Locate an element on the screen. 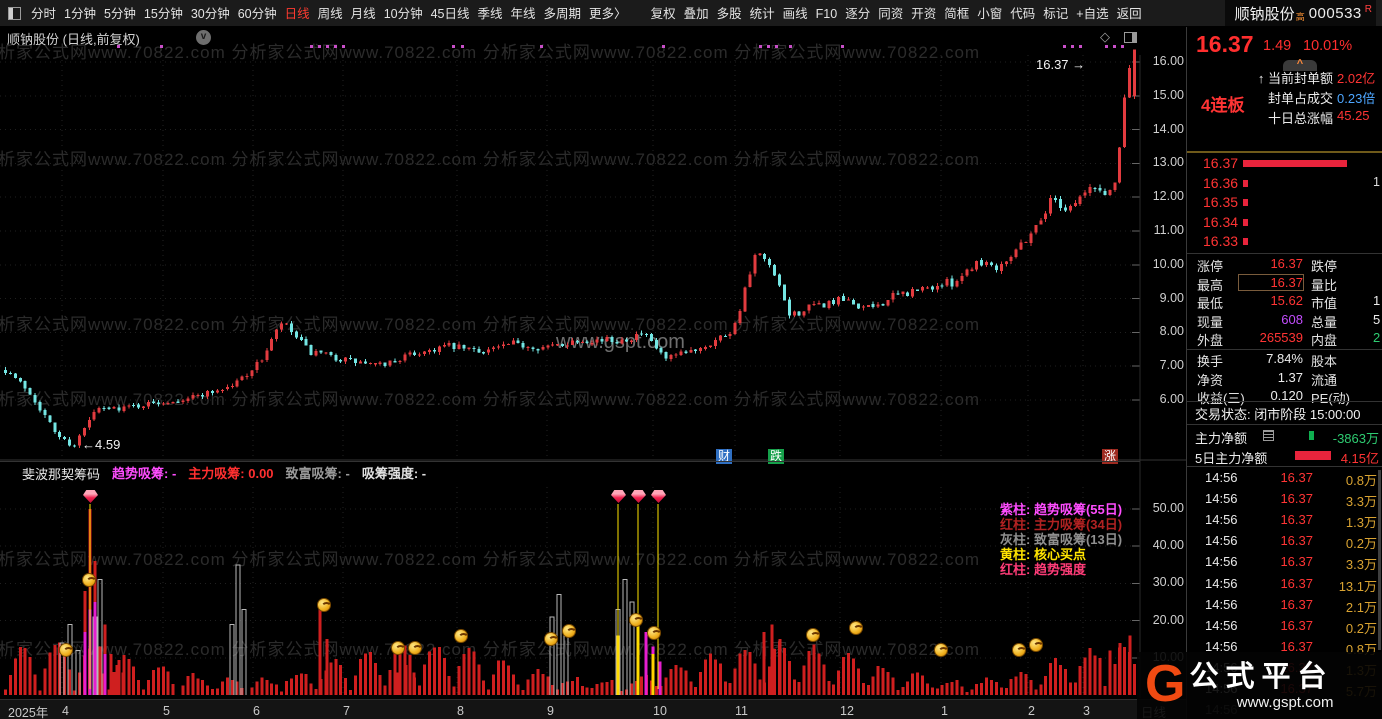  stock-flag-r: R is located at coordinates (1368, 9).